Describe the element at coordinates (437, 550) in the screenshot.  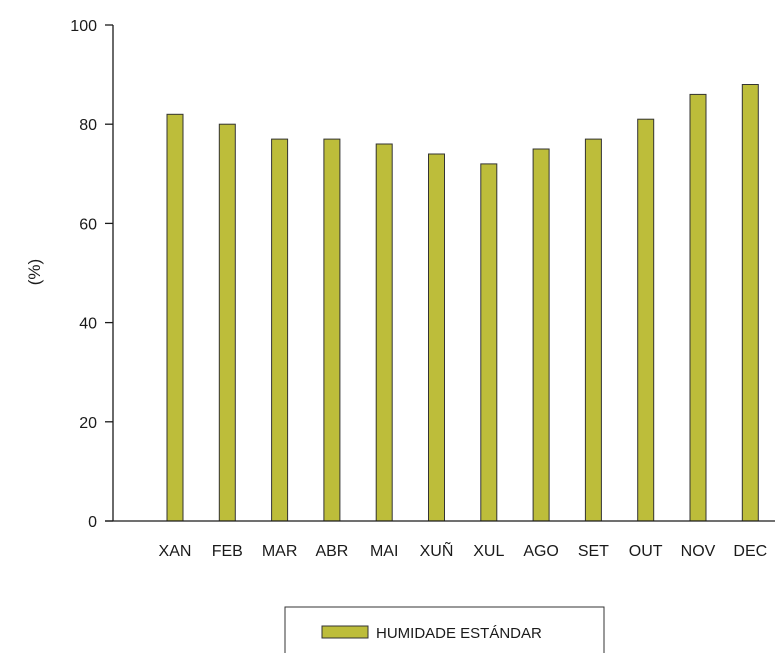
I see `x-tick-label-xuñ: XUÑ` at that location.